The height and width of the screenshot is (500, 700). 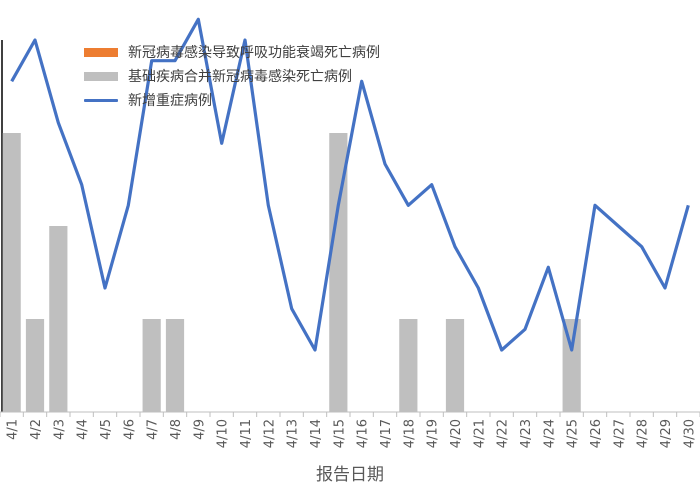 What do you see at coordinates (596, 433) in the screenshot?
I see `x-tick-label: 4/26` at bounding box center [596, 433].